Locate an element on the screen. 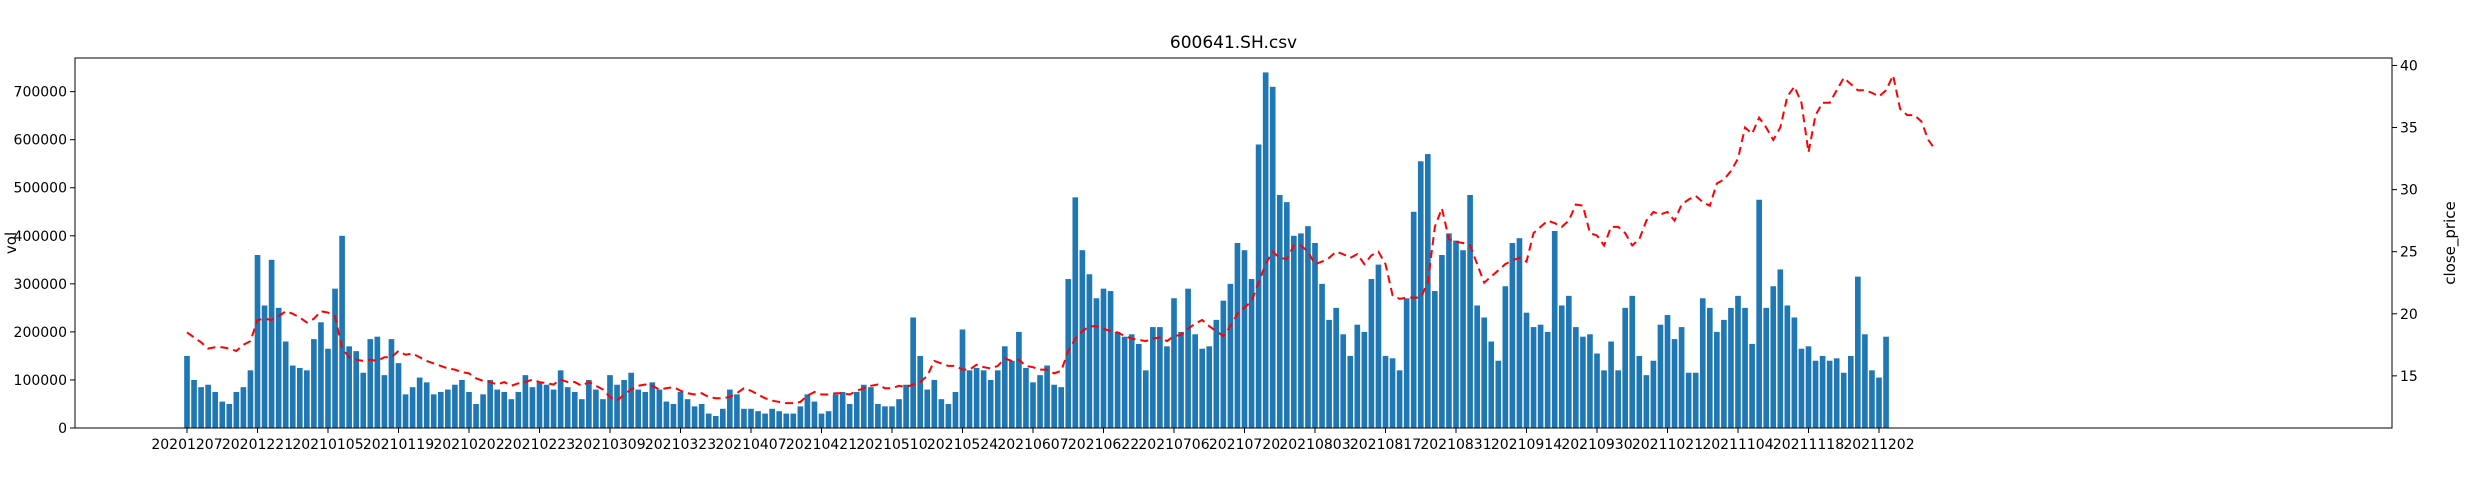 The width and height of the screenshot is (2480, 480). y-tick-label: 400000 is located at coordinates (40, 237).